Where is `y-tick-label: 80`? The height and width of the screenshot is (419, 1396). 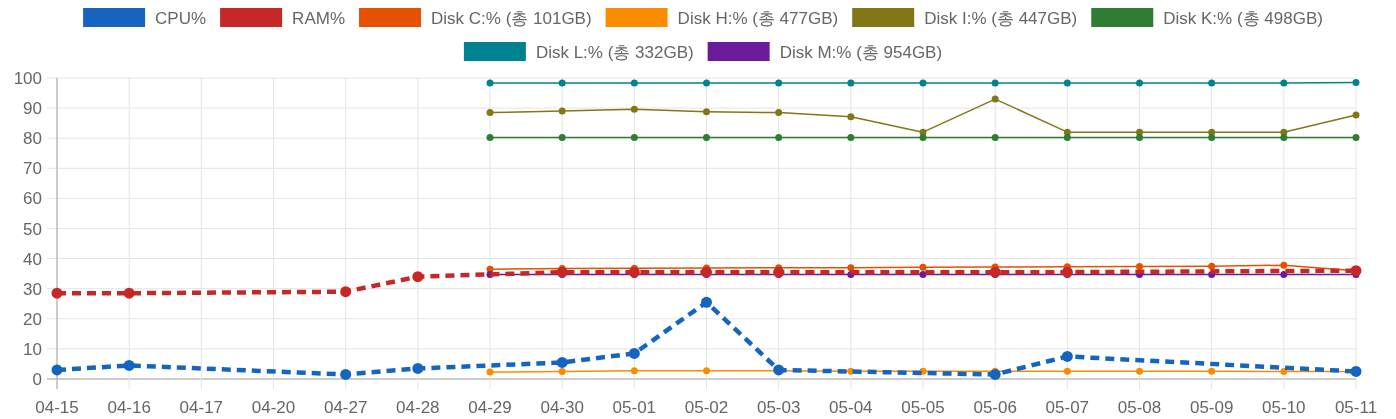
y-tick-label: 80 is located at coordinates (32, 139).